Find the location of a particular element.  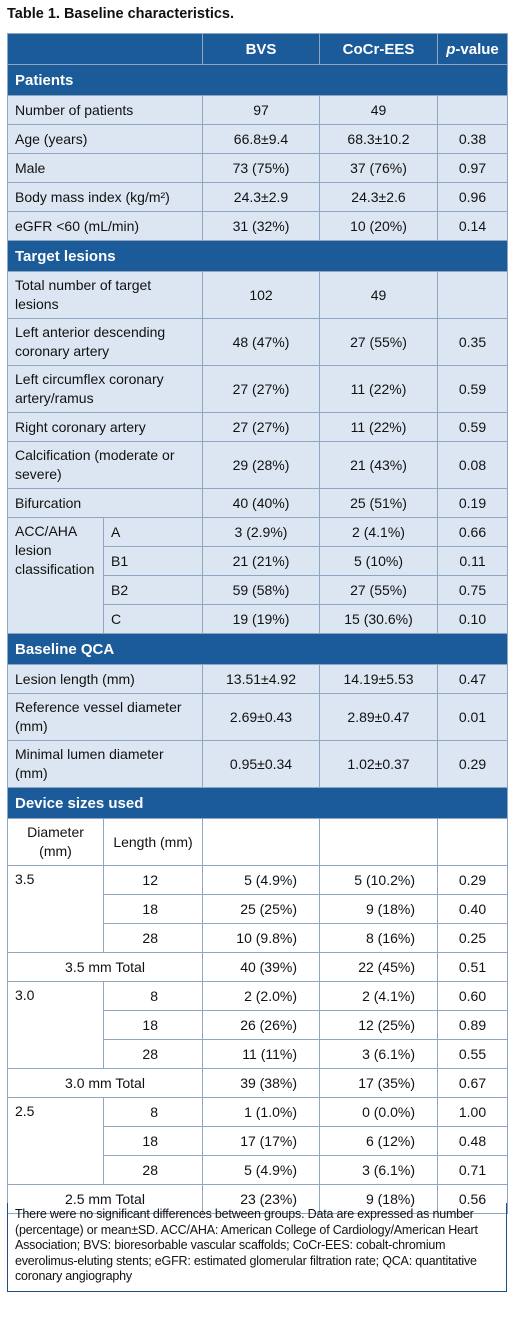

value-cell: 0.55 is located at coordinates (472, 1054).